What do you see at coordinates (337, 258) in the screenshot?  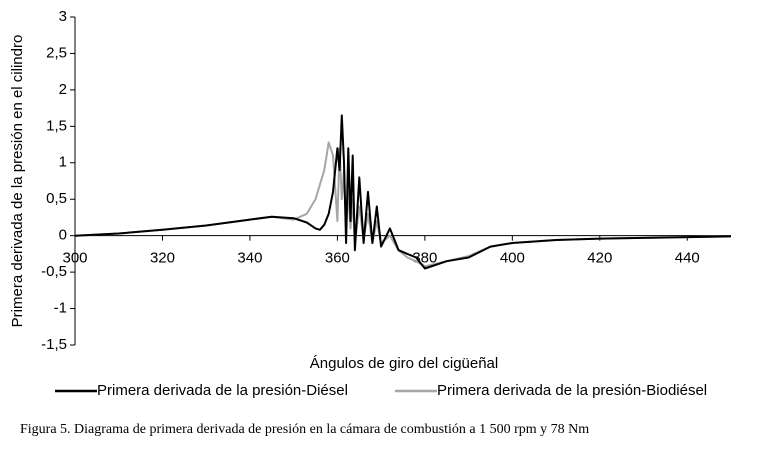 I see `x-tick-label: 360` at bounding box center [337, 258].